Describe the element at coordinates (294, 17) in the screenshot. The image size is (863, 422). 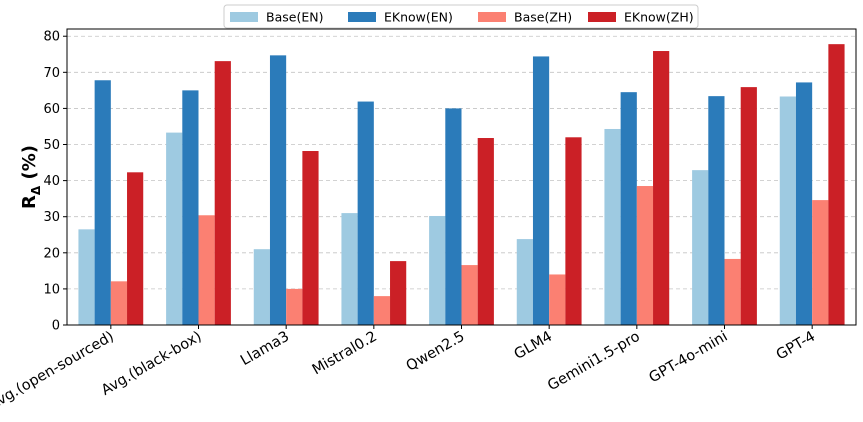
I see `legend-label-base-en: Base(EN)` at that location.